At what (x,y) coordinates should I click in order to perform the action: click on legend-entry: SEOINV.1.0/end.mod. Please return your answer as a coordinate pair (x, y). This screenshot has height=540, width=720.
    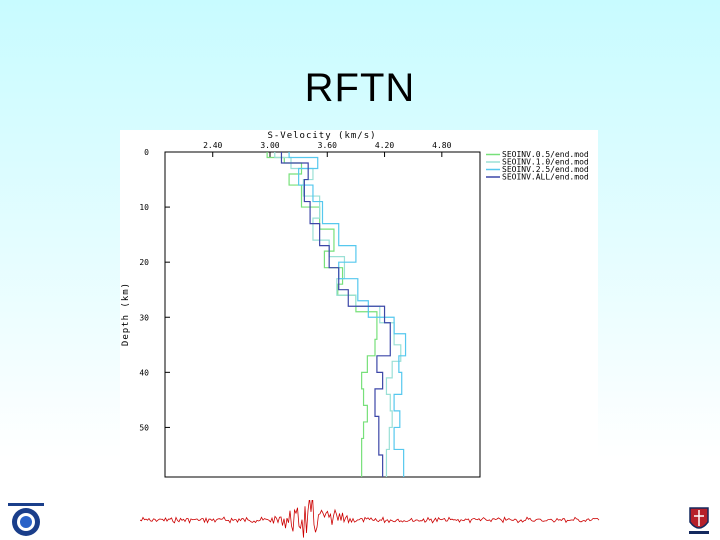
    Looking at the image, I should click on (545, 162).